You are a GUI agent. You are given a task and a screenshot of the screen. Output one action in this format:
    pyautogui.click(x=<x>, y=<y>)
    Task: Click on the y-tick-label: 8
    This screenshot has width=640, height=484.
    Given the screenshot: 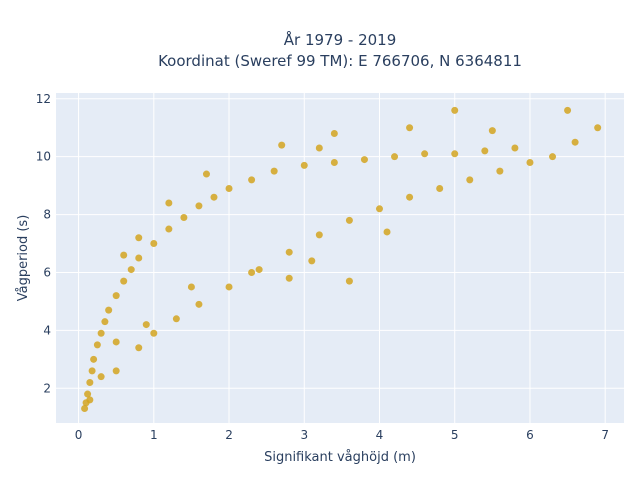 What is the action you would take?
    pyautogui.click(x=47, y=215)
    